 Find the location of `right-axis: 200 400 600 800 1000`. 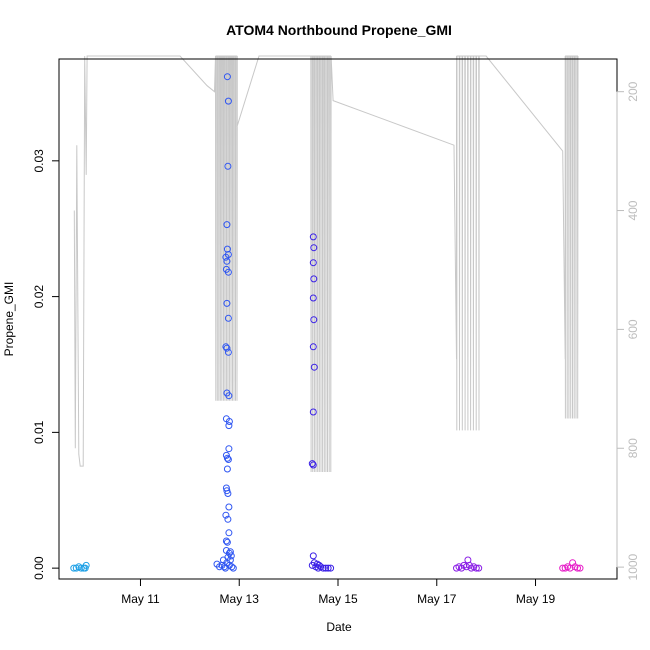

right-axis: 200 400 600 800 1000 is located at coordinates (628, 330).